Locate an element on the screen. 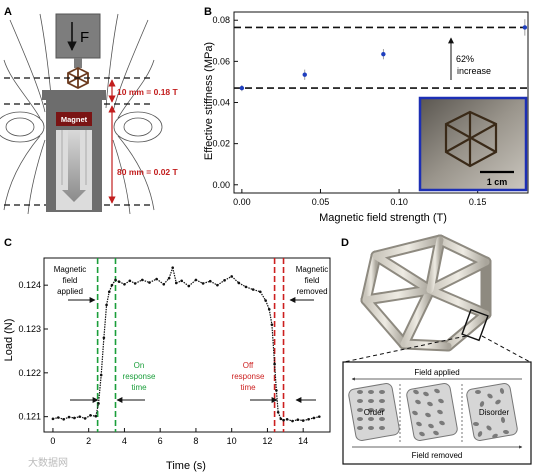  chart-c-xtick-label: 0 is located at coordinates (52, 441).